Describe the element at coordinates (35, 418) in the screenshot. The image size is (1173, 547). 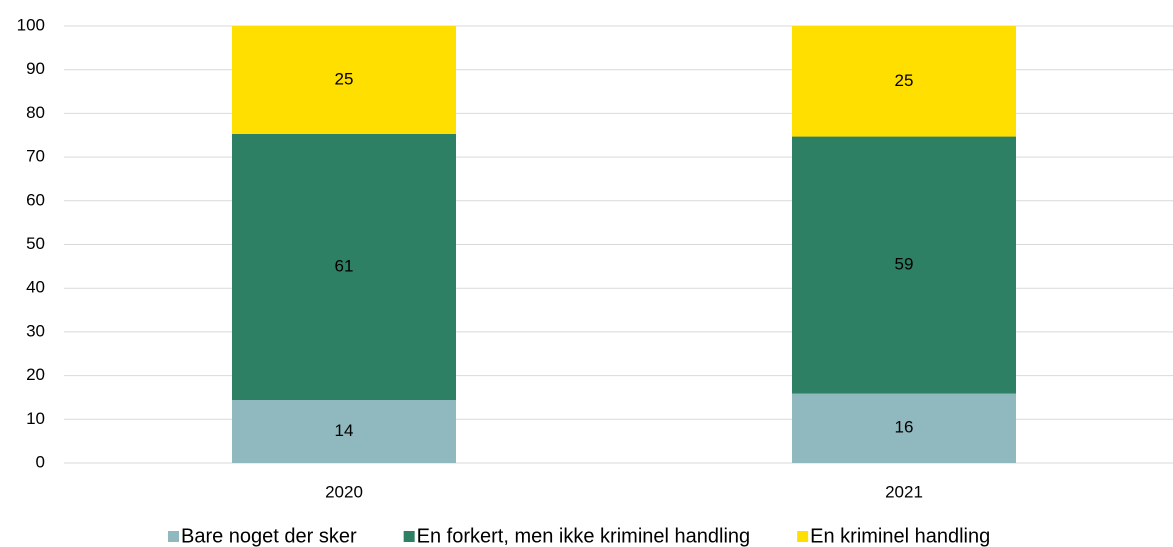
I see `y-tick-label: 10` at that location.